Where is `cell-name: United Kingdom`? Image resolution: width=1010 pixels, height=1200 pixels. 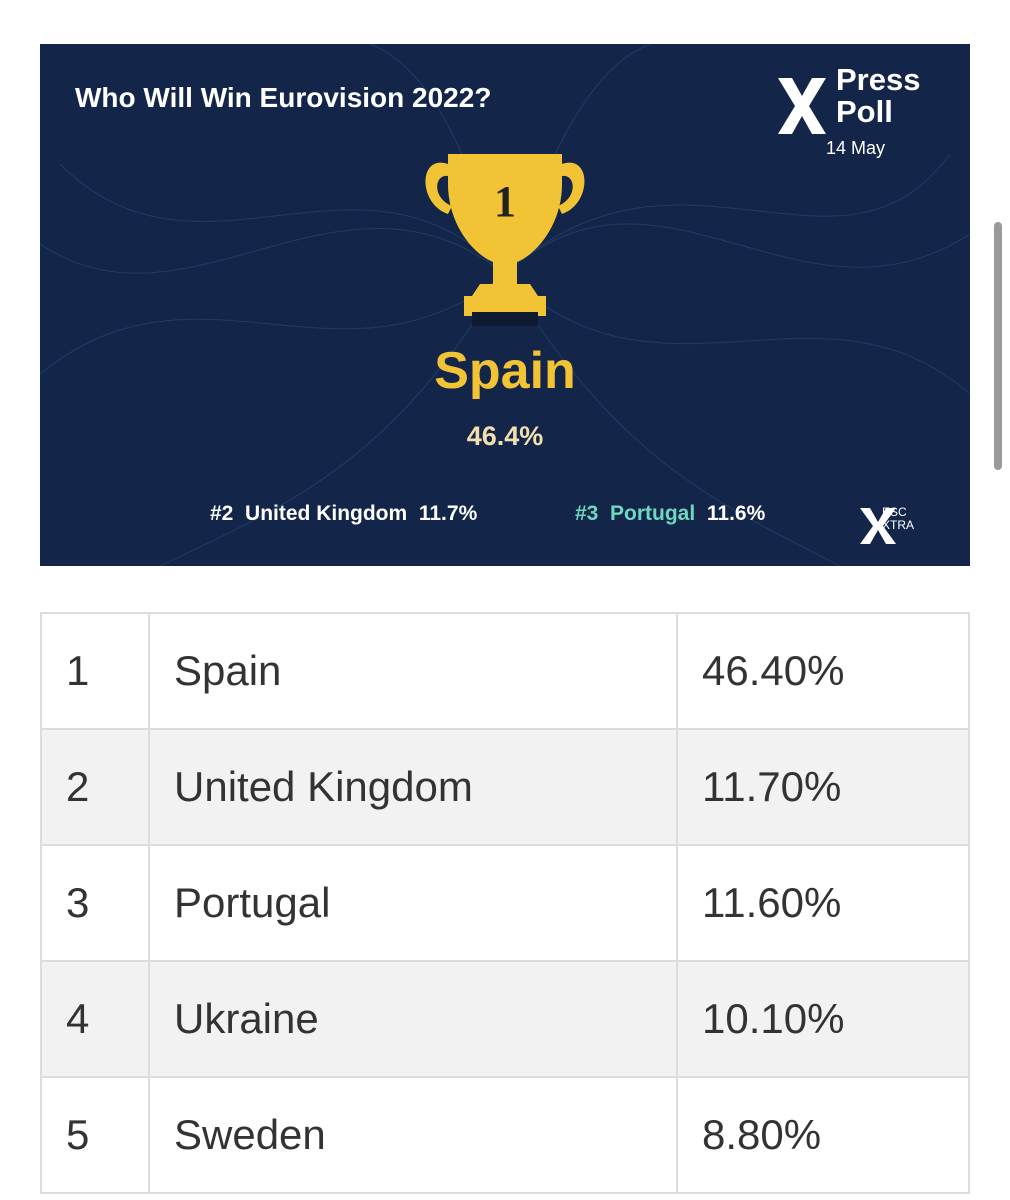 cell-name: United Kingdom is located at coordinates (413, 787).